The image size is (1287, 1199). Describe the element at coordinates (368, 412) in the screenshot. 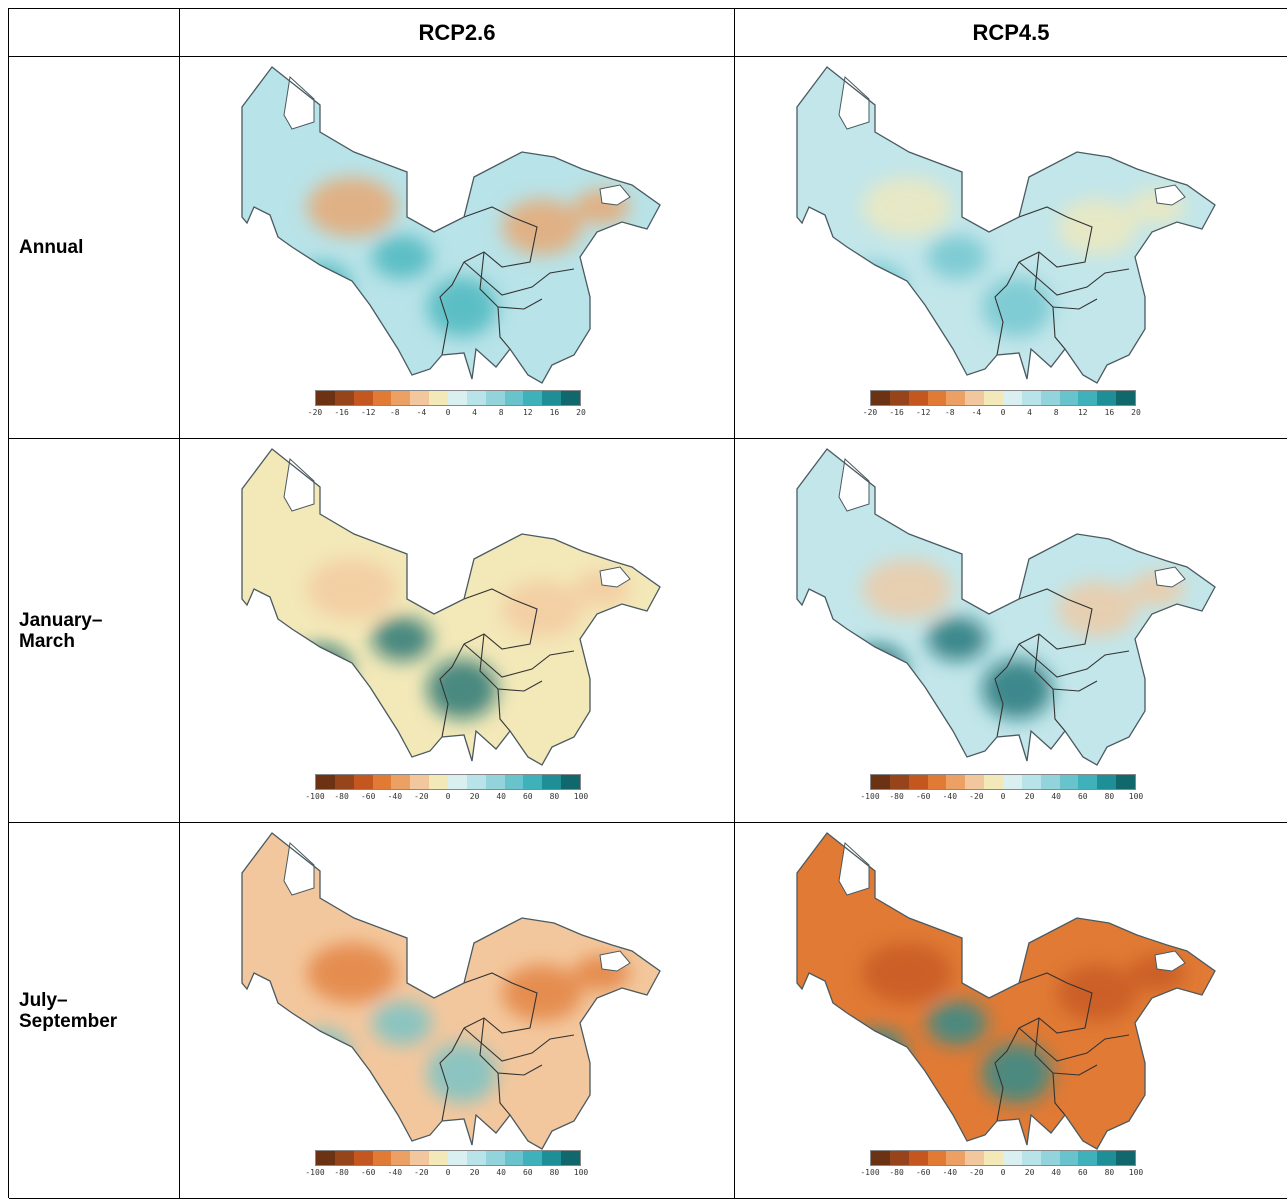

I see `colorbar-tick-label: -12` at that location.